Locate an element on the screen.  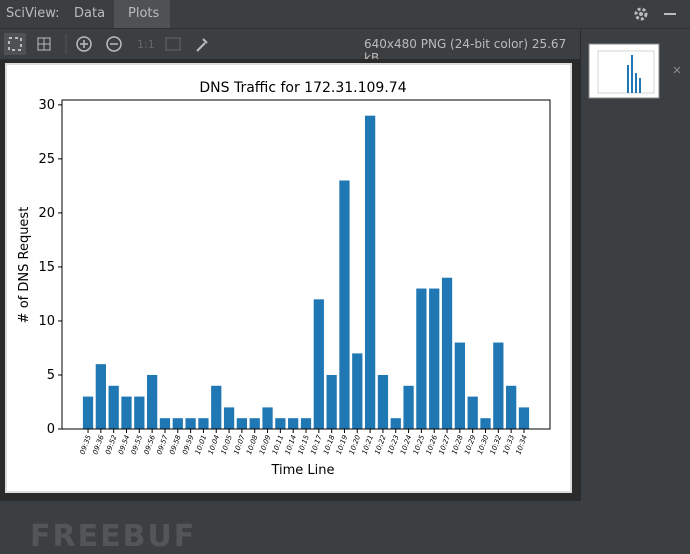
y-tick-label: 15 is located at coordinates (46, 267).